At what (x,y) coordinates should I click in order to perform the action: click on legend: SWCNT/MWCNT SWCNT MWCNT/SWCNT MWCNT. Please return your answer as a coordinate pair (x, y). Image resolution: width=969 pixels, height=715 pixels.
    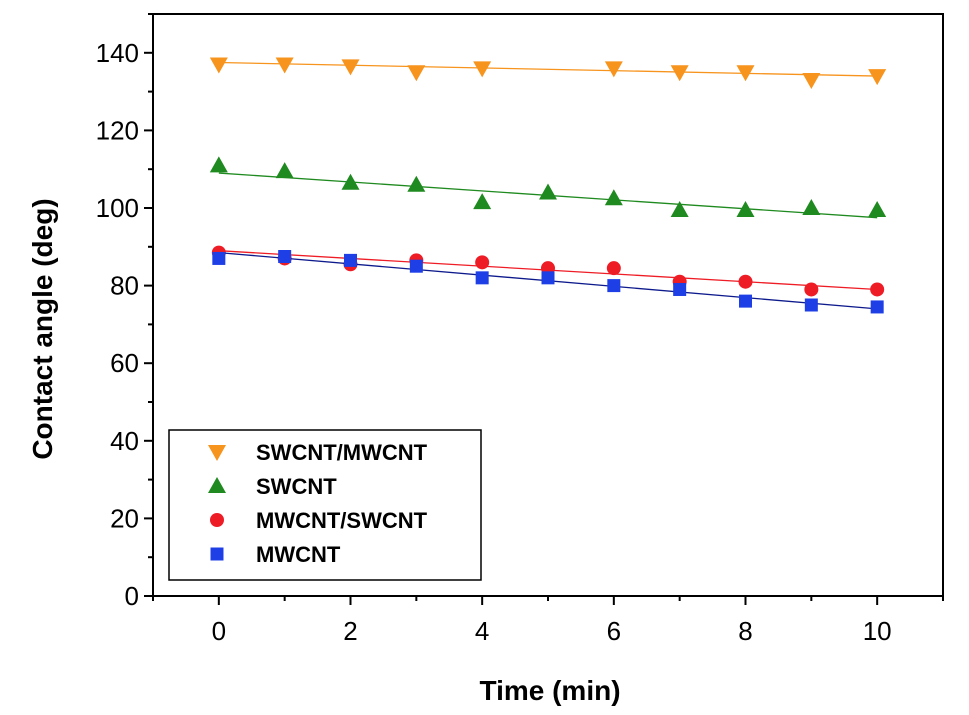
    Looking at the image, I should click on (325, 505).